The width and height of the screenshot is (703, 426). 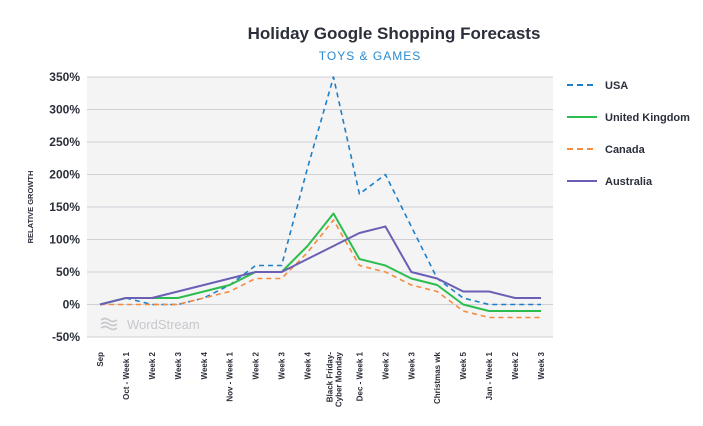 What do you see at coordinates (64, 240) in the screenshot?
I see `y-tick-label: 100%` at bounding box center [64, 240].